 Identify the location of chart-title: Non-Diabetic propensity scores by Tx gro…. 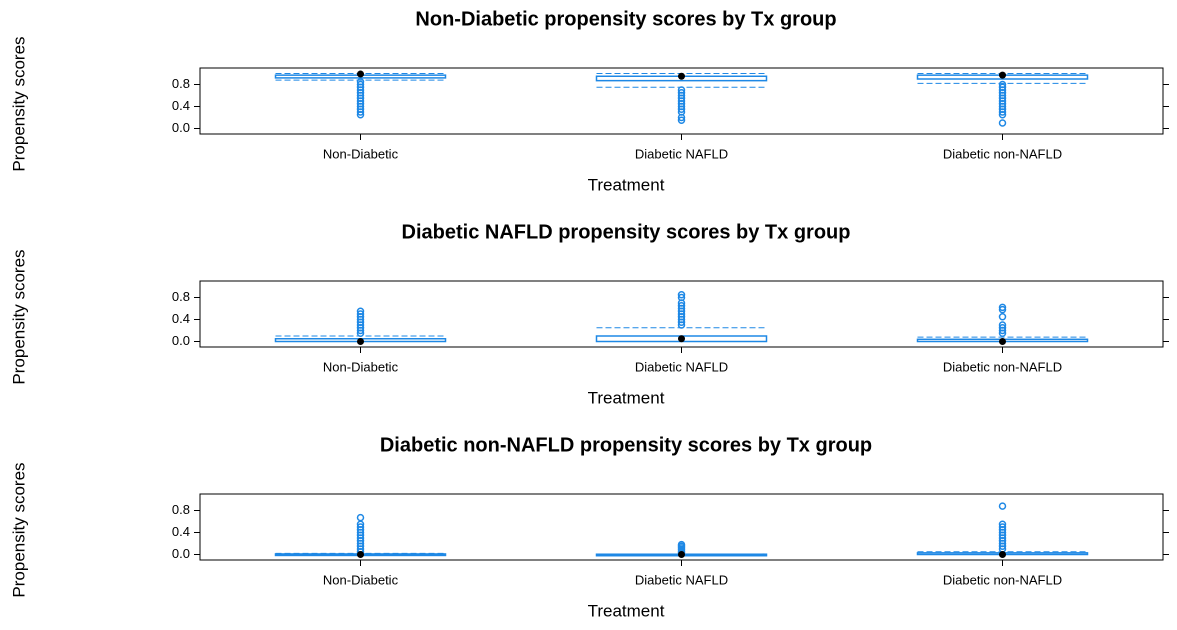
(625, 19).